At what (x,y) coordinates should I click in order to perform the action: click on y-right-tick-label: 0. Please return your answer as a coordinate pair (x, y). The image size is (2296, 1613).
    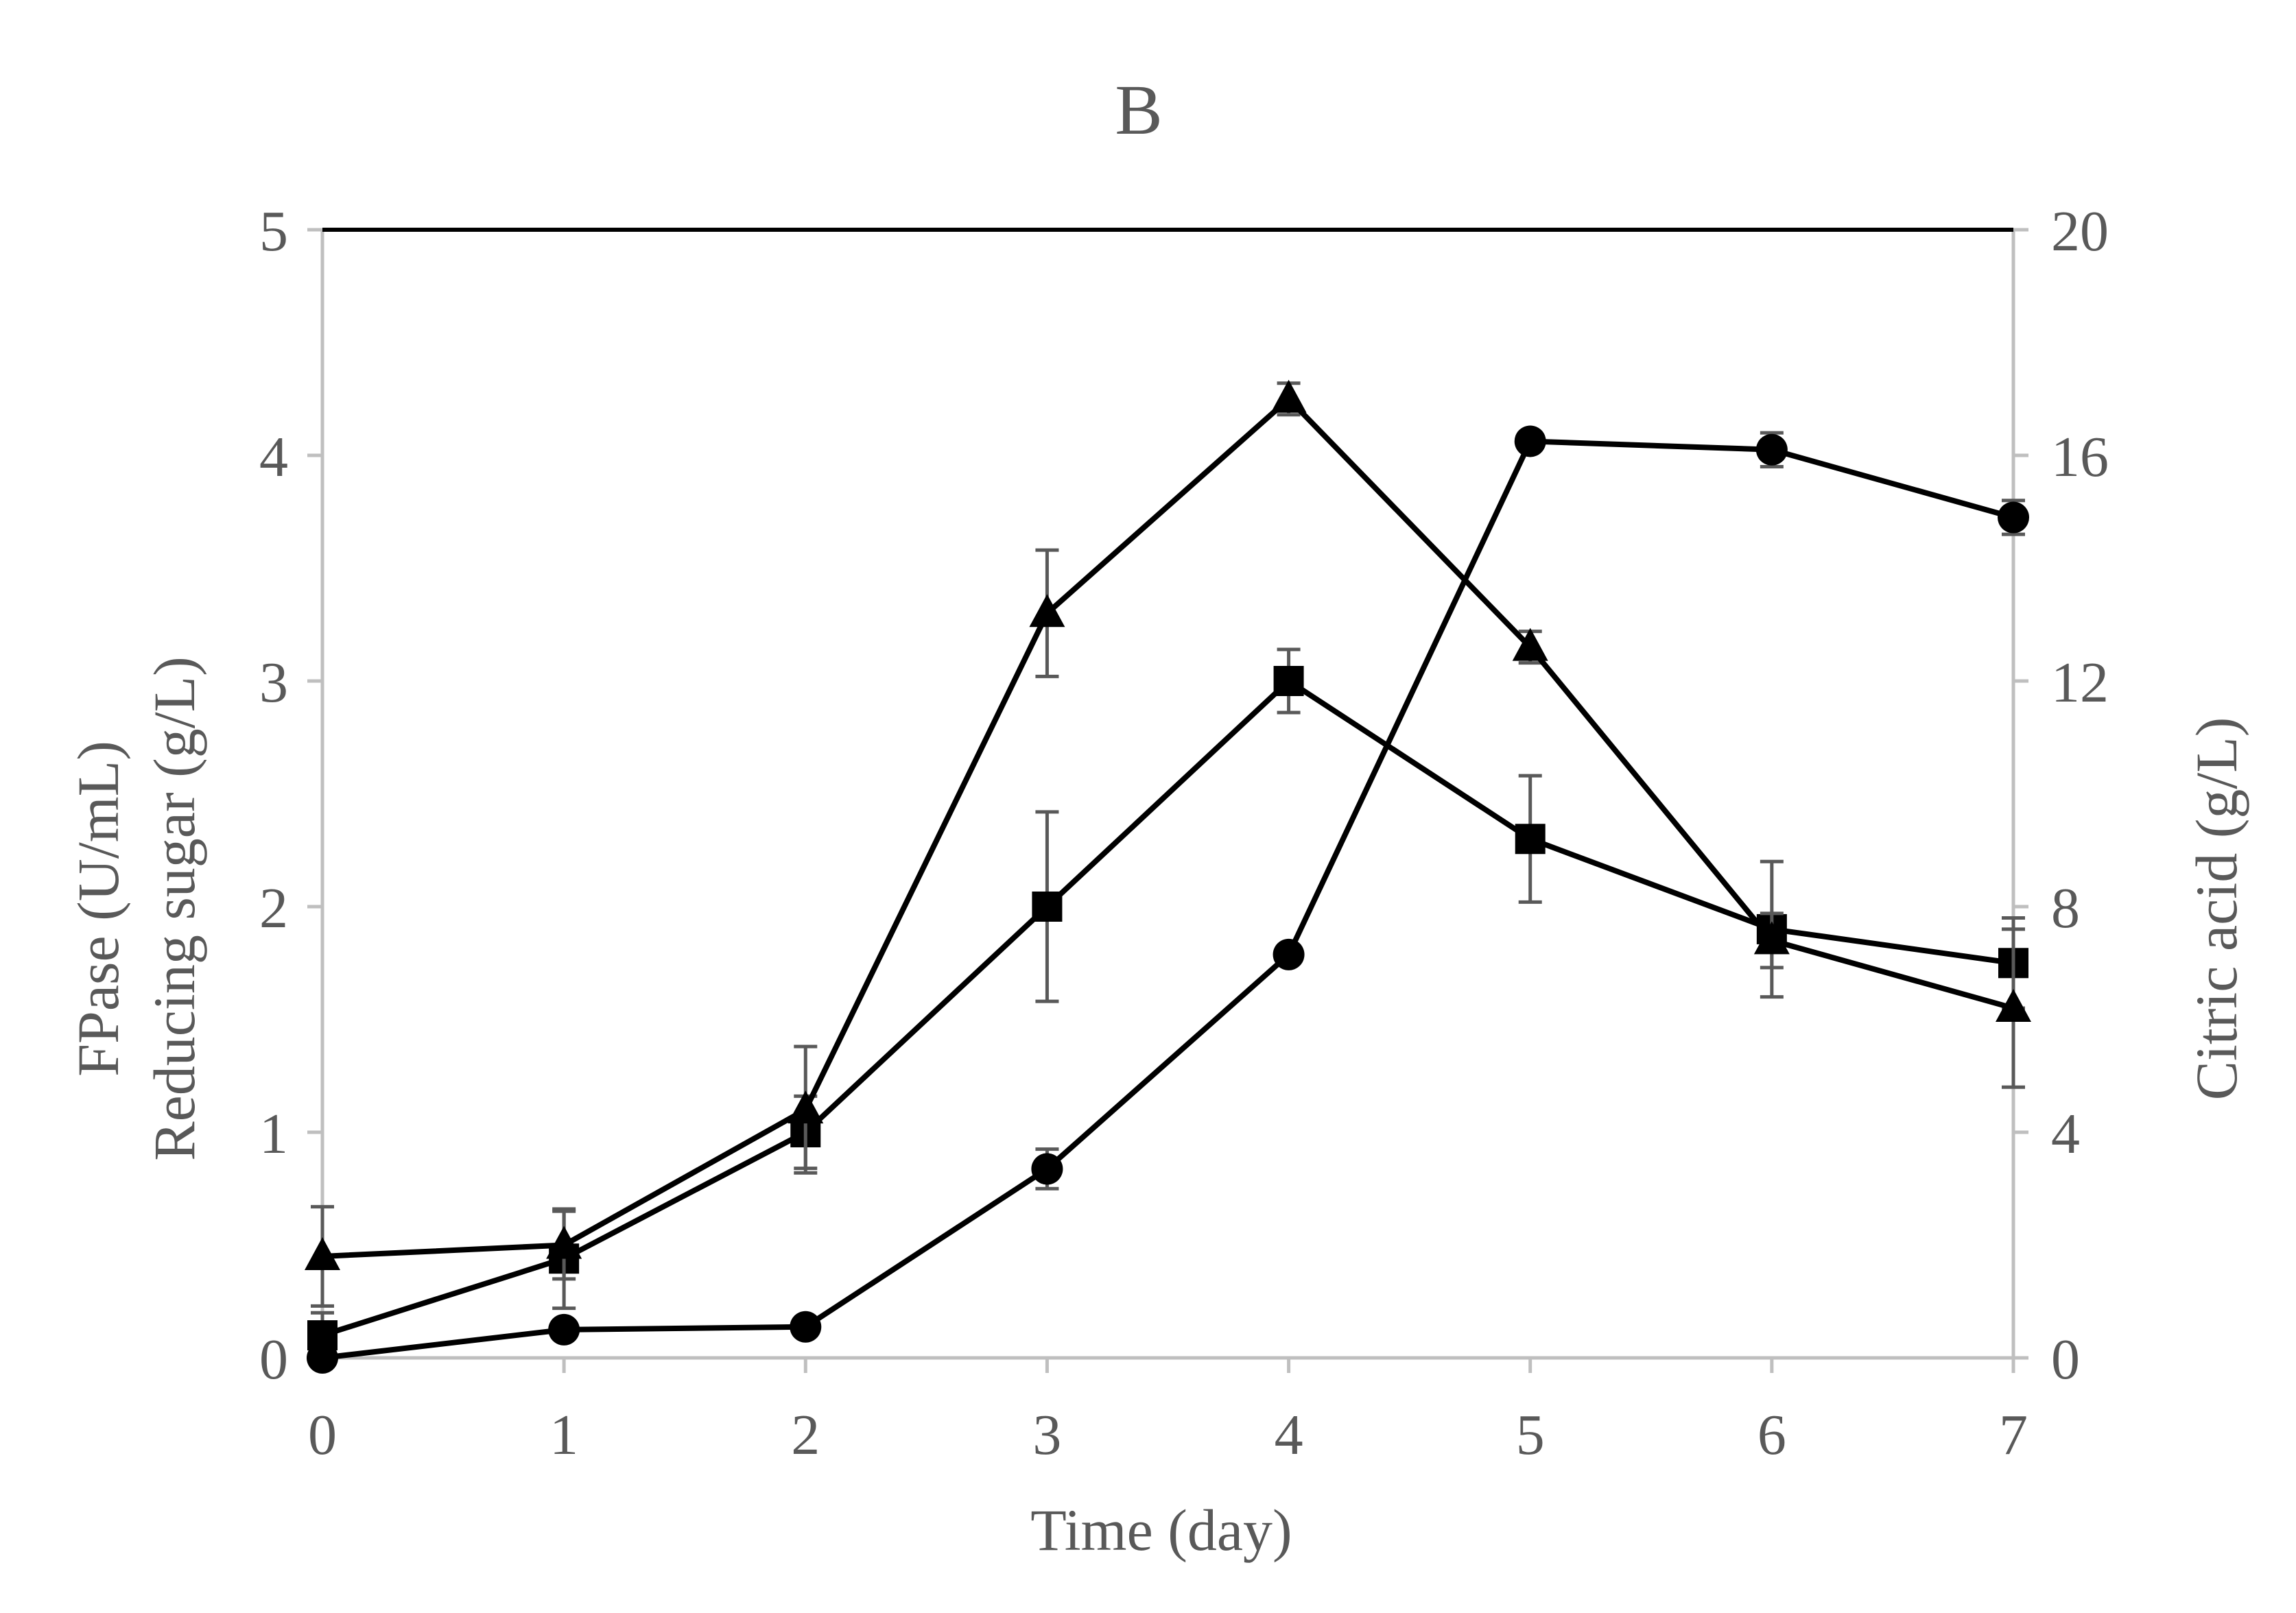
    Looking at the image, I should click on (2065, 1359).